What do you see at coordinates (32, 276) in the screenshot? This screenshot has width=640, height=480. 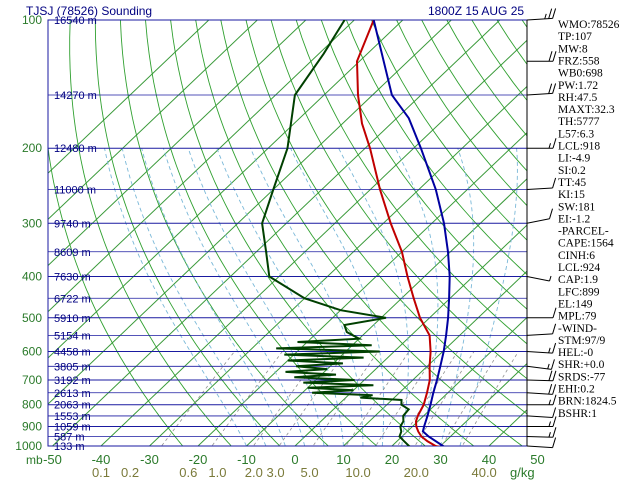 I see `pressure-tick-label: 400` at bounding box center [32, 276].